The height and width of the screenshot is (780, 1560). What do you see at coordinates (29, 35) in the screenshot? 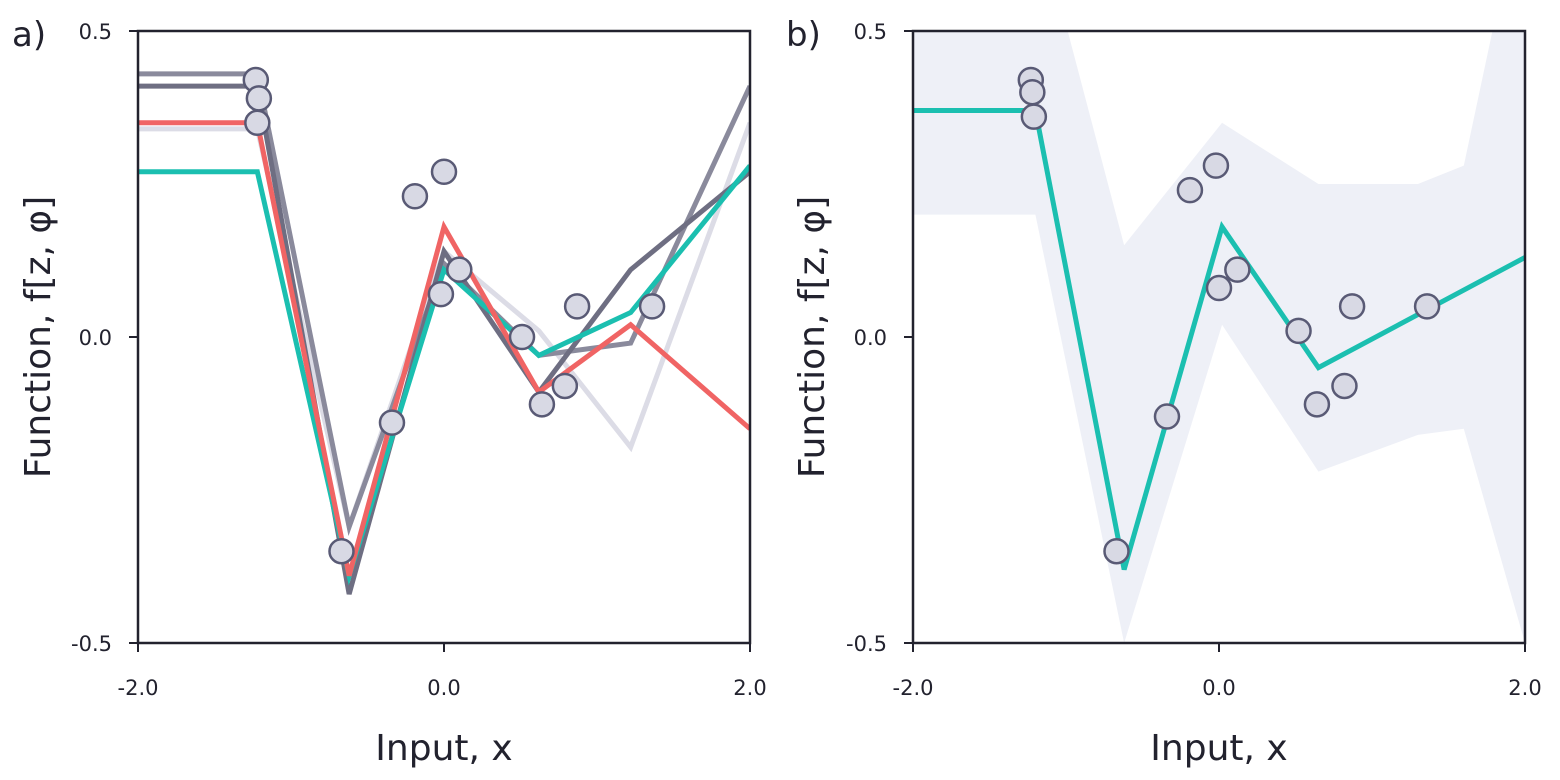
I see `panel-label: a)` at bounding box center [29, 35].